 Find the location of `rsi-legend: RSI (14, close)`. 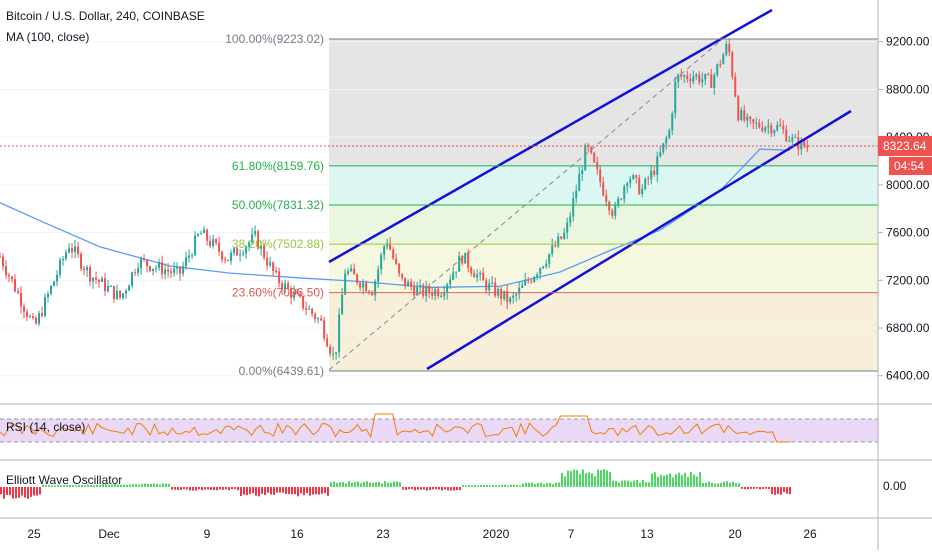

rsi-legend: RSI (14, close) is located at coordinates (45, 427).